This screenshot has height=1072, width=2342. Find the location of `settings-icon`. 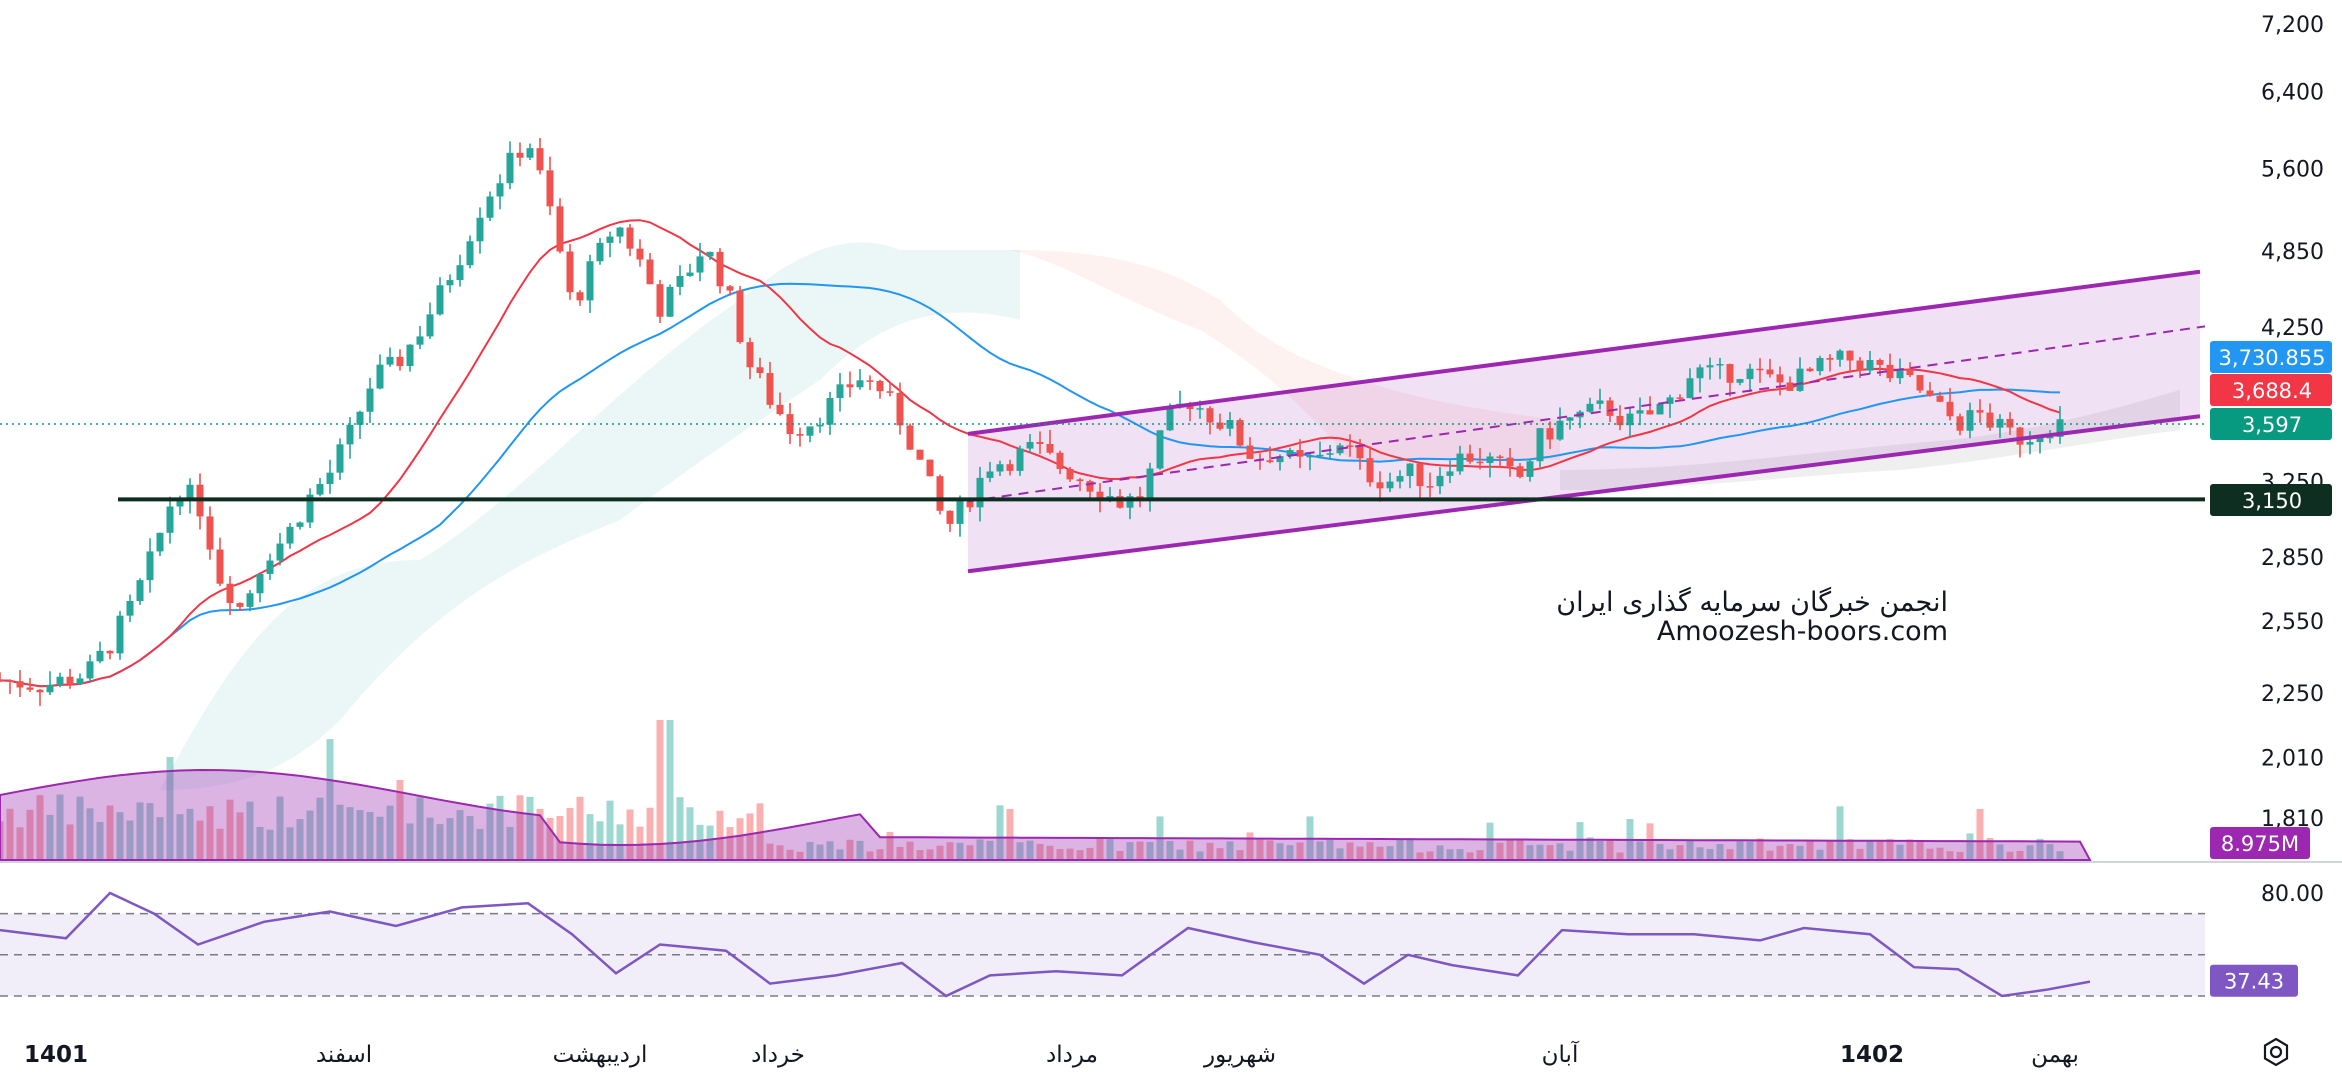

settings-icon is located at coordinates (2276, 1052).